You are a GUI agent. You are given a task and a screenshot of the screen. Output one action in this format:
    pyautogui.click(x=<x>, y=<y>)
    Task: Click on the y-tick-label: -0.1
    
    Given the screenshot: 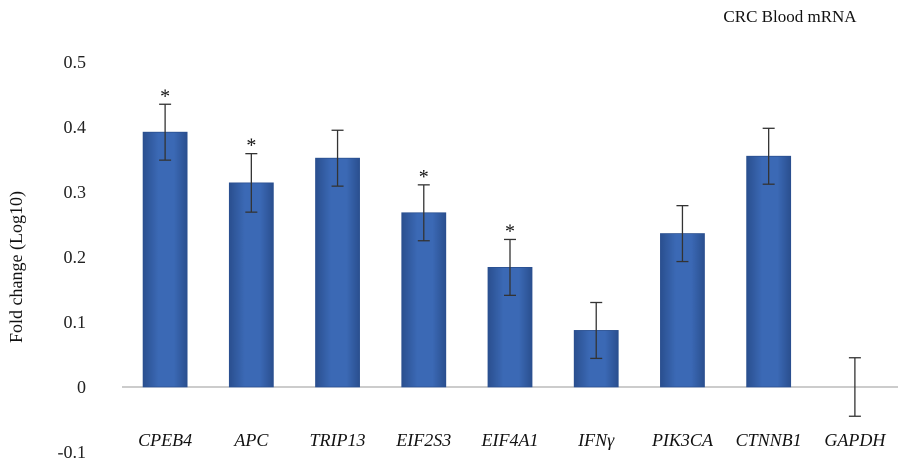 What is the action you would take?
    pyautogui.click(x=72, y=452)
    